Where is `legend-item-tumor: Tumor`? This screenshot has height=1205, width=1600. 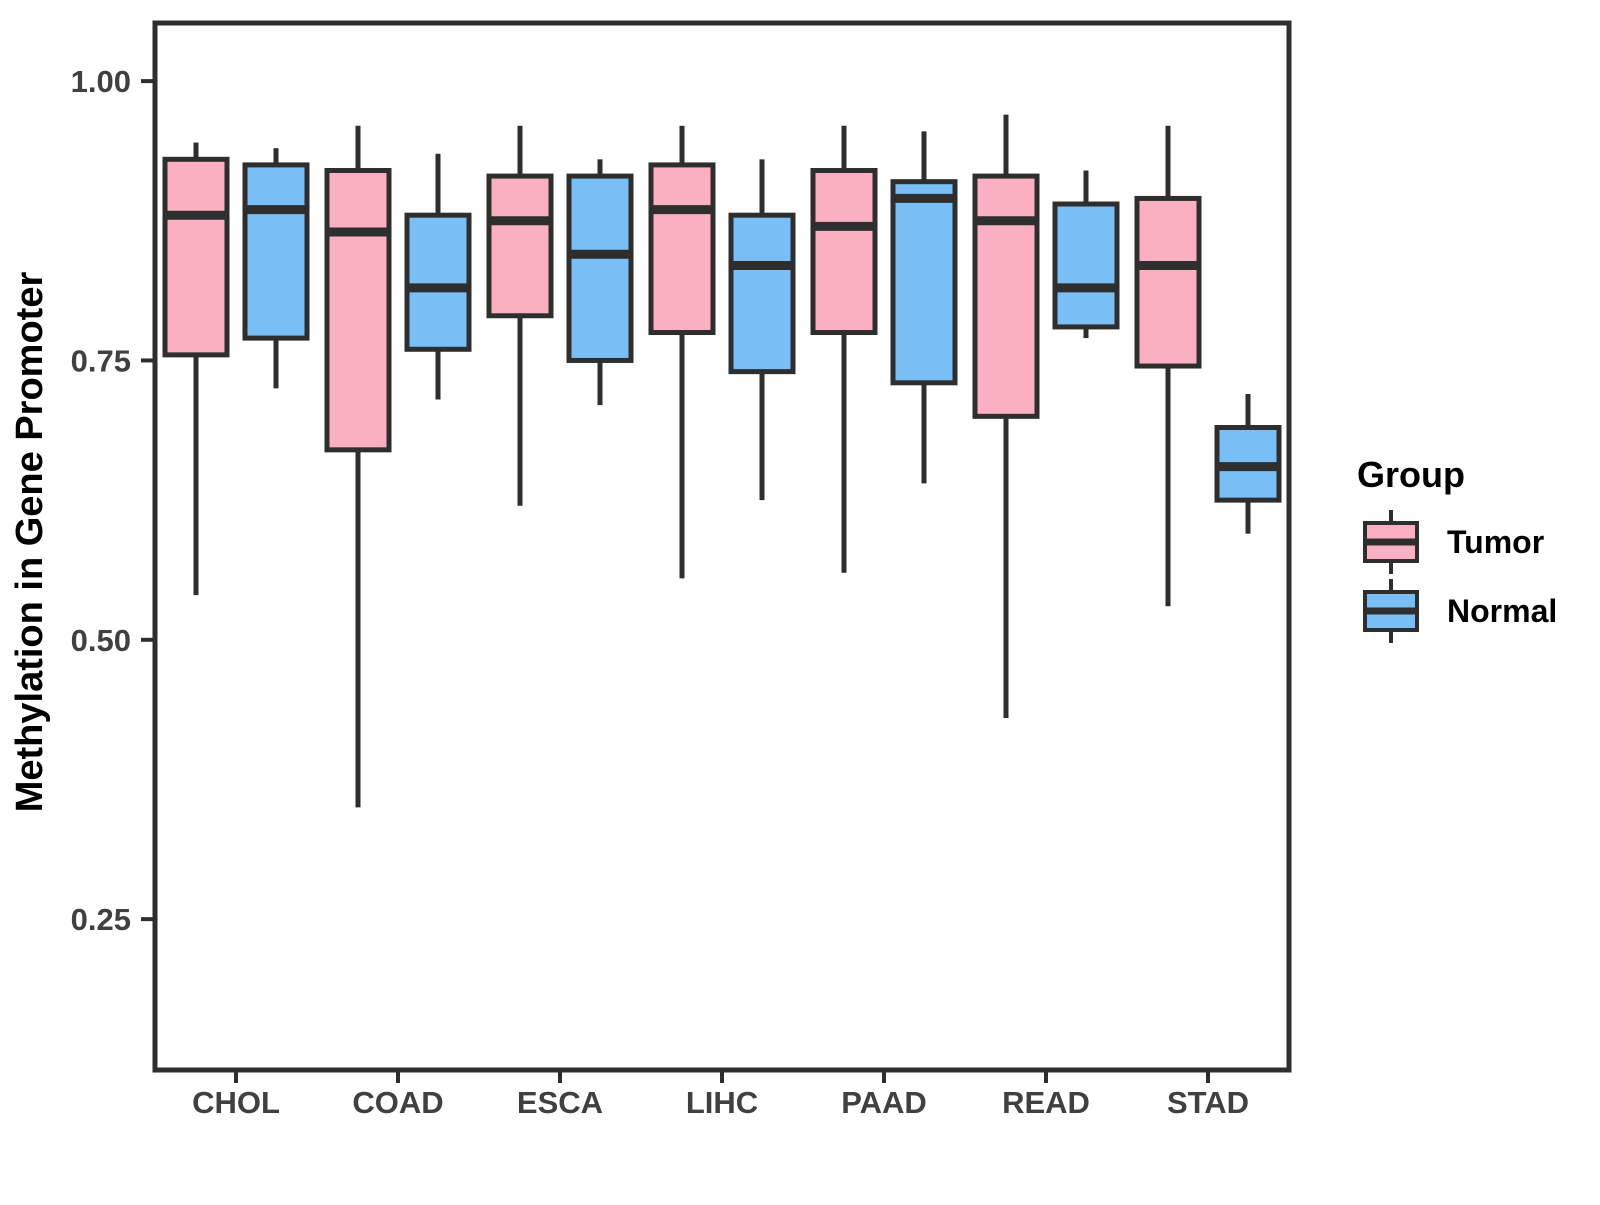 legend-item-tumor: Tumor is located at coordinates (1453, 542).